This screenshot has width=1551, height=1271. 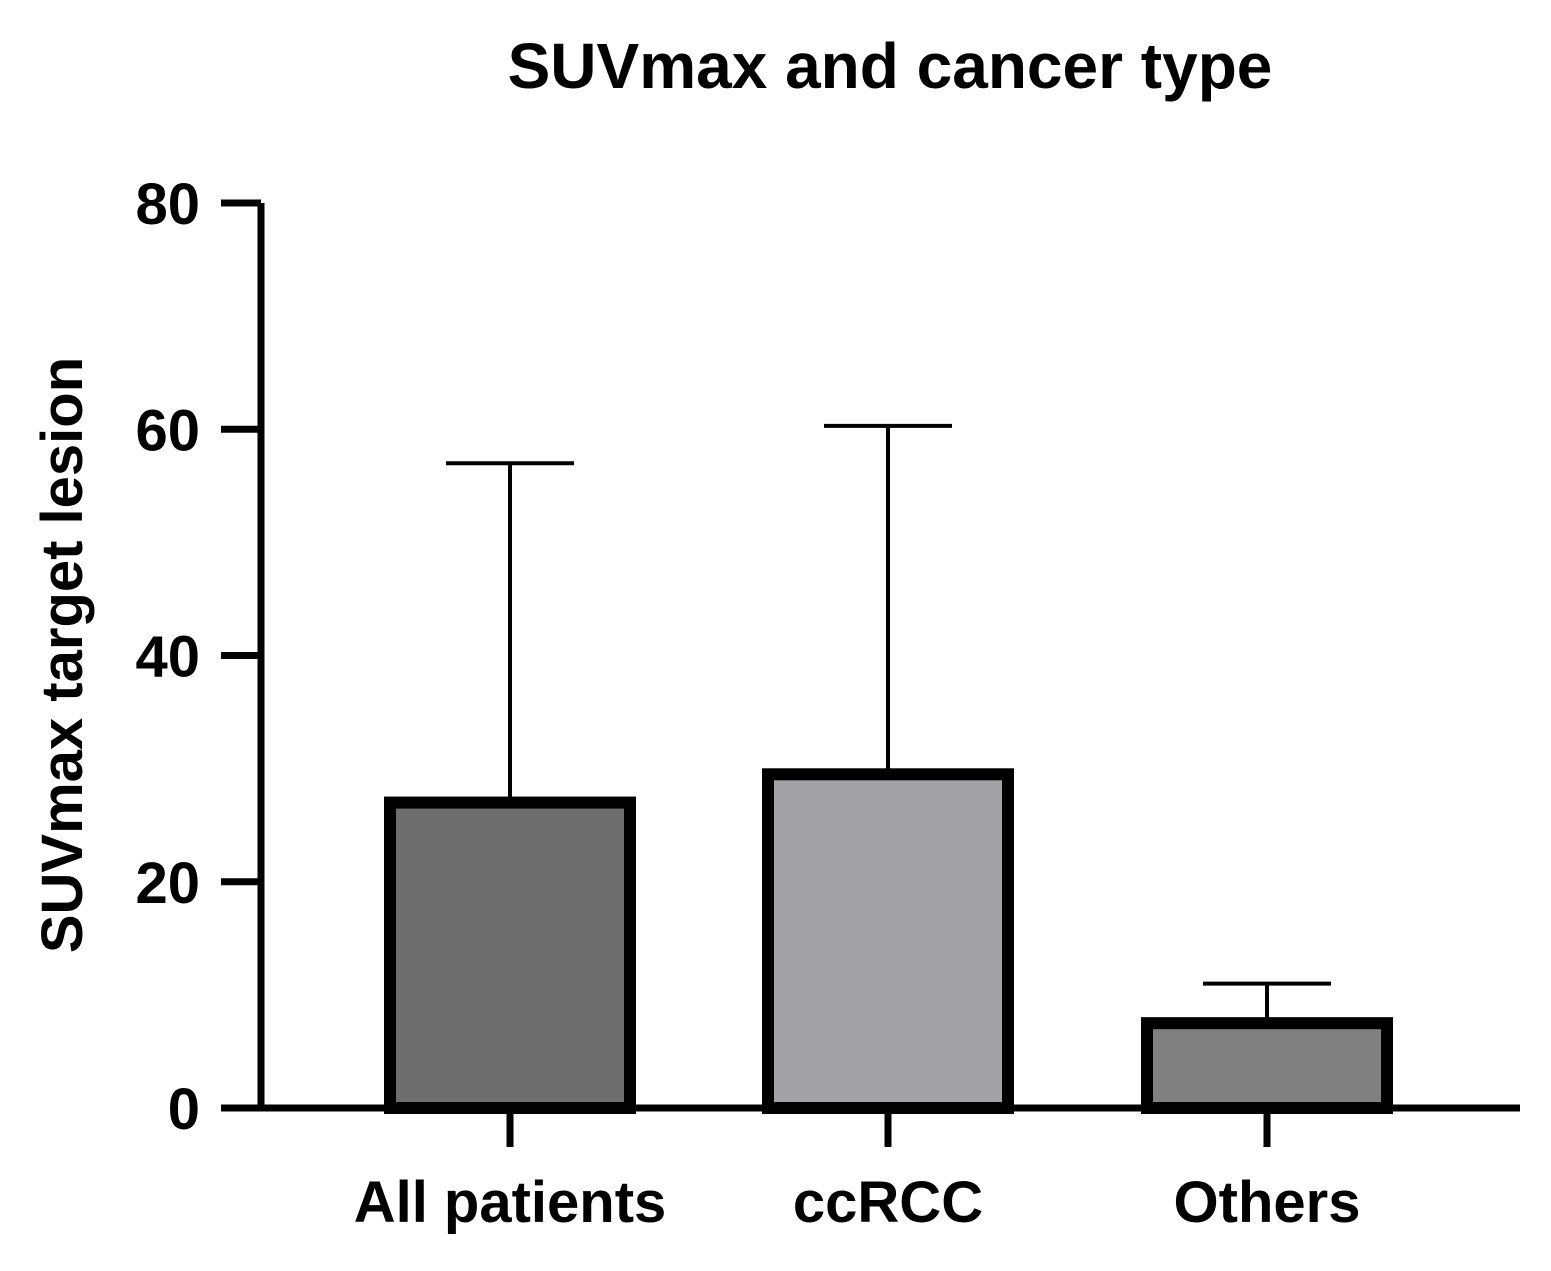 I want to click on y-tick-label: 60, so click(x=167, y=430).